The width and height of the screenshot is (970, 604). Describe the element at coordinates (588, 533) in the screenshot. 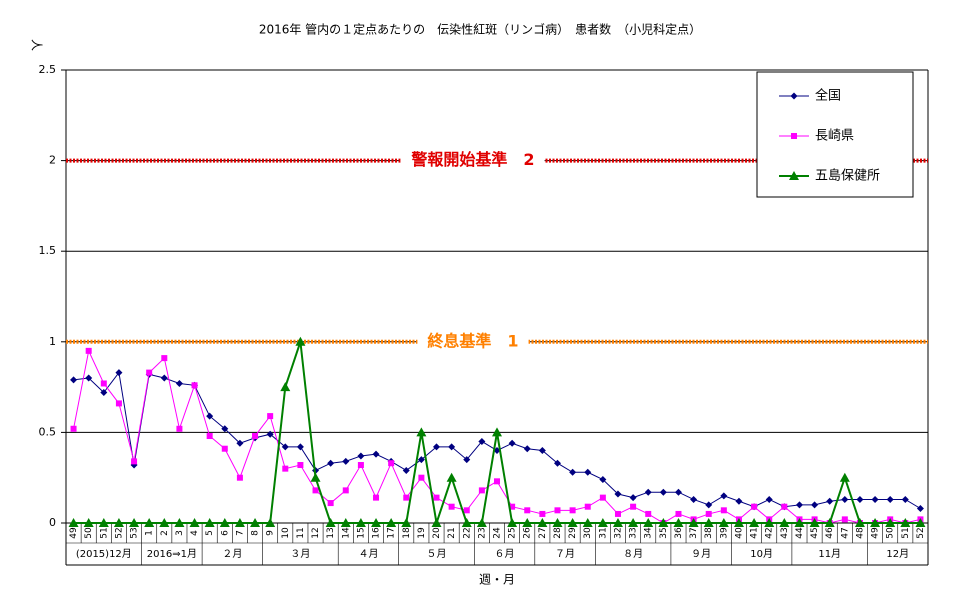

I see `x-tick-label: 30` at that location.